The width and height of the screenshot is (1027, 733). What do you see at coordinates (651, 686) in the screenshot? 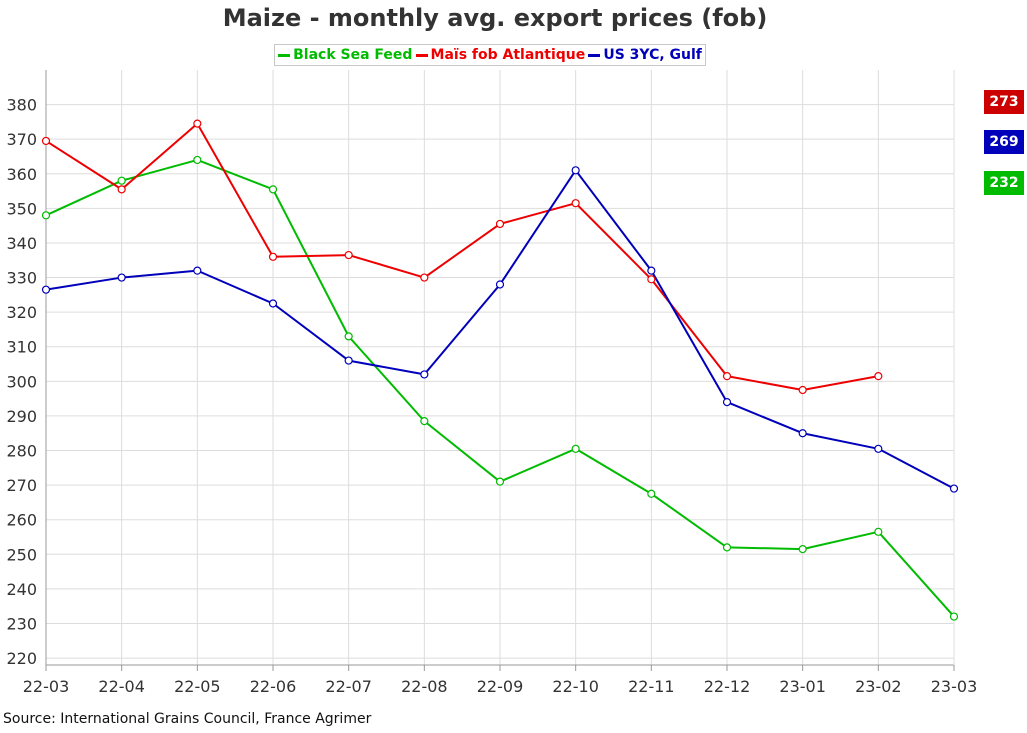
I see `x-tick-label: 22-11` at bounding box center [651, 686].